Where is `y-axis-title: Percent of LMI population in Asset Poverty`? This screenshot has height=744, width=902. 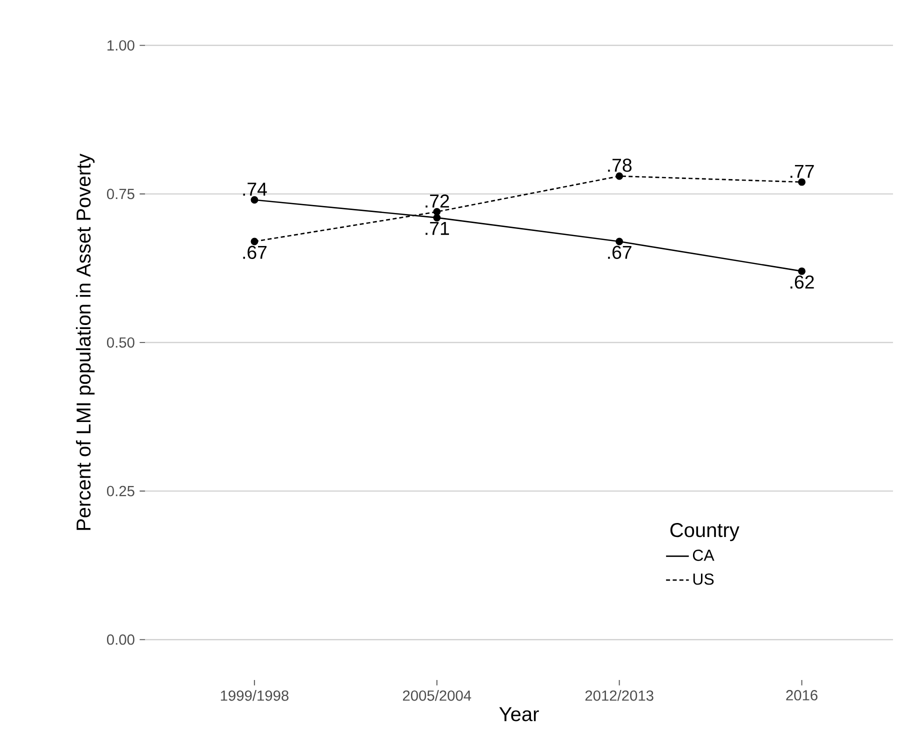
y-axis-title: Percent of LMI population in Asset Poverty is located at coordinates (85, 342).